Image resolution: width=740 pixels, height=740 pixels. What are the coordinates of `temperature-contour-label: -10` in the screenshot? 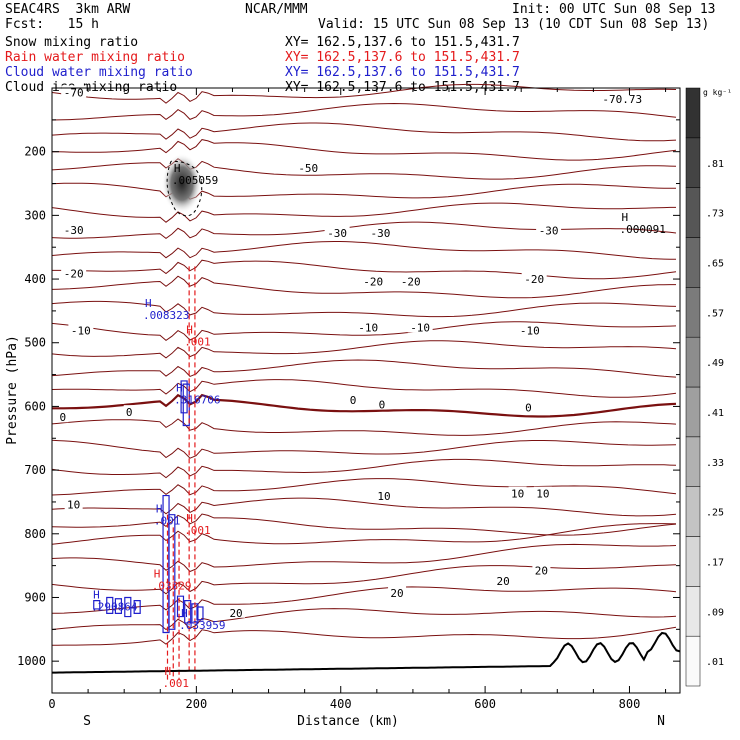 It's located at (368, 327).